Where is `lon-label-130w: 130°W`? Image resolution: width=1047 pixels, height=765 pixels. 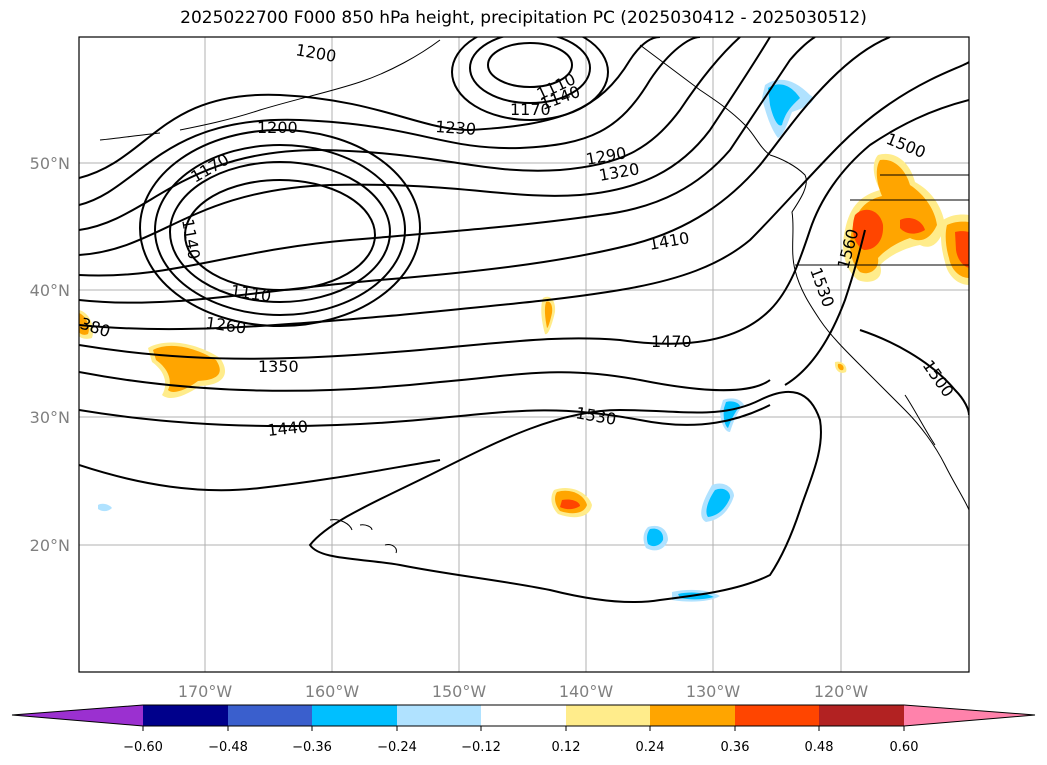 lon-label-130w: 130°W is located at coordinates (713, 691).